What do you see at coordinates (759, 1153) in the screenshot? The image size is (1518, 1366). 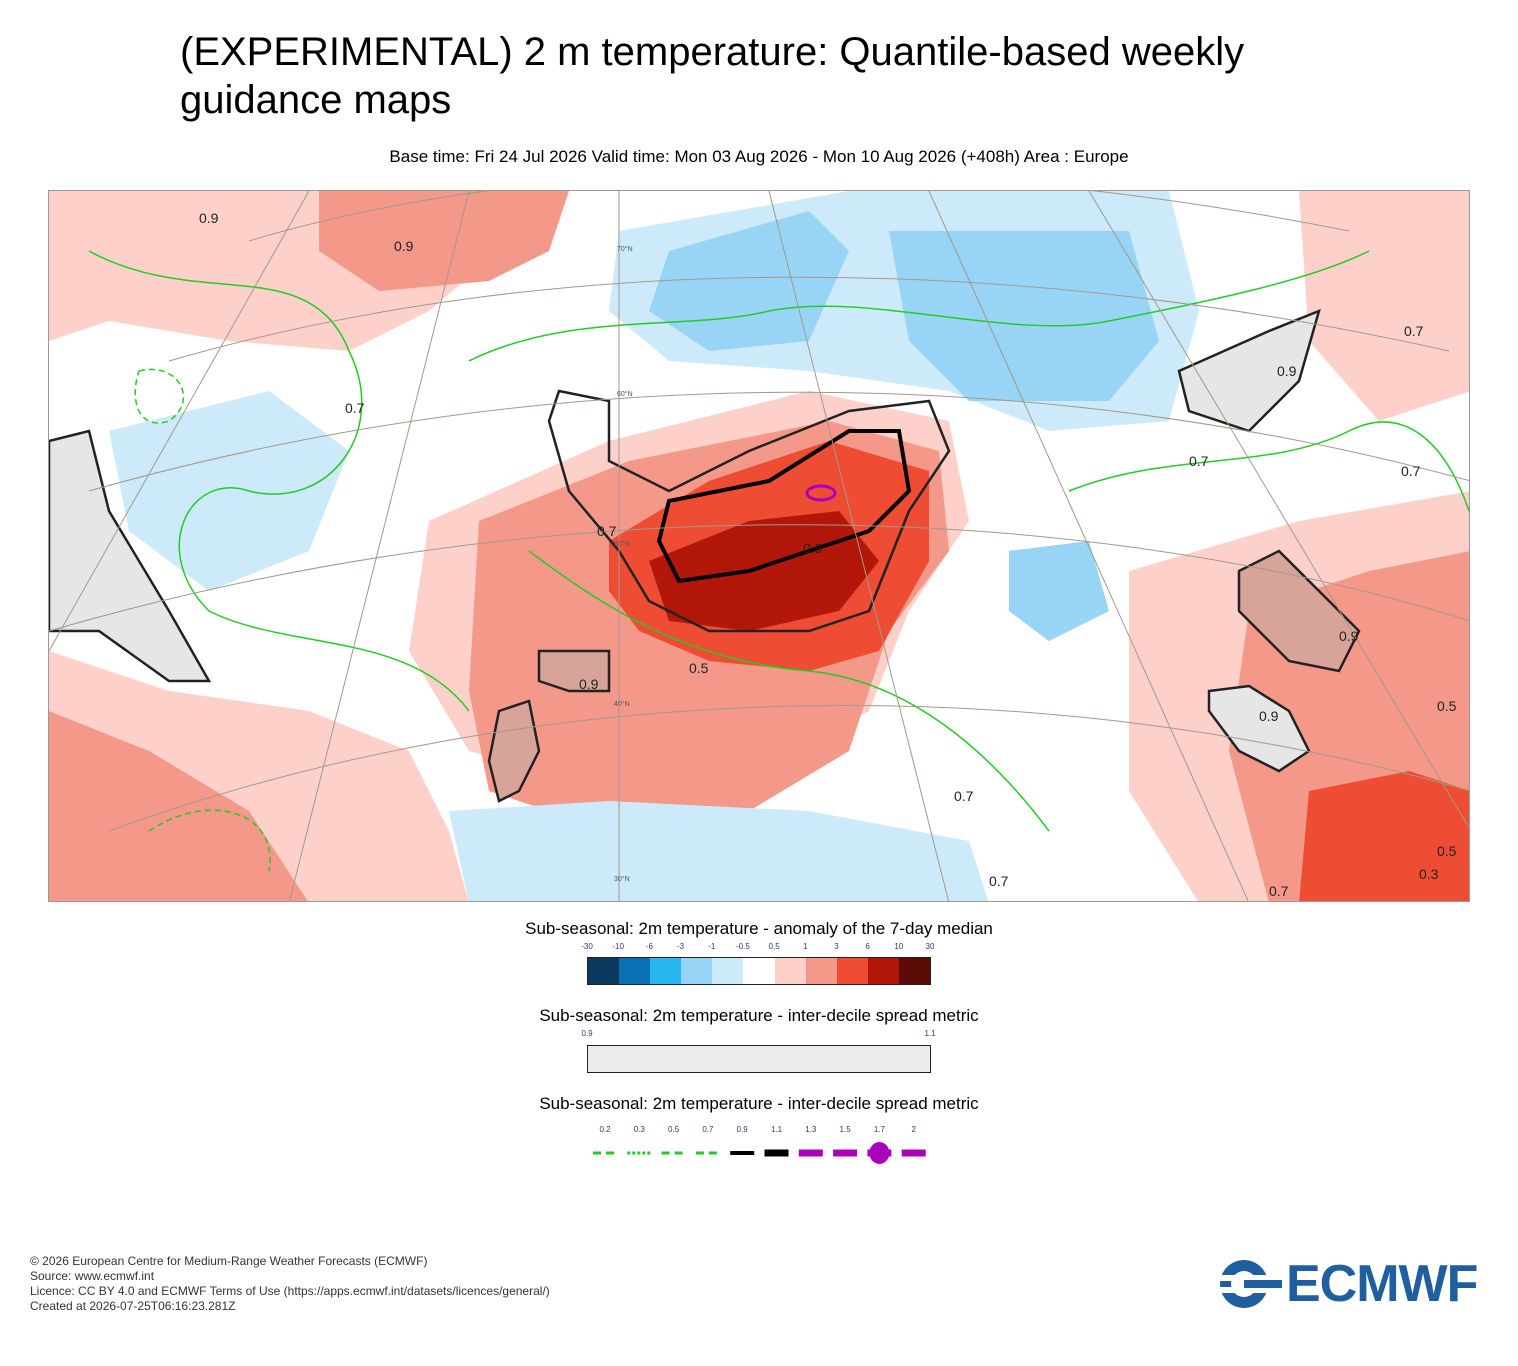 I see `spread-contour-legend-lines` at bounding box center [759, 1153].